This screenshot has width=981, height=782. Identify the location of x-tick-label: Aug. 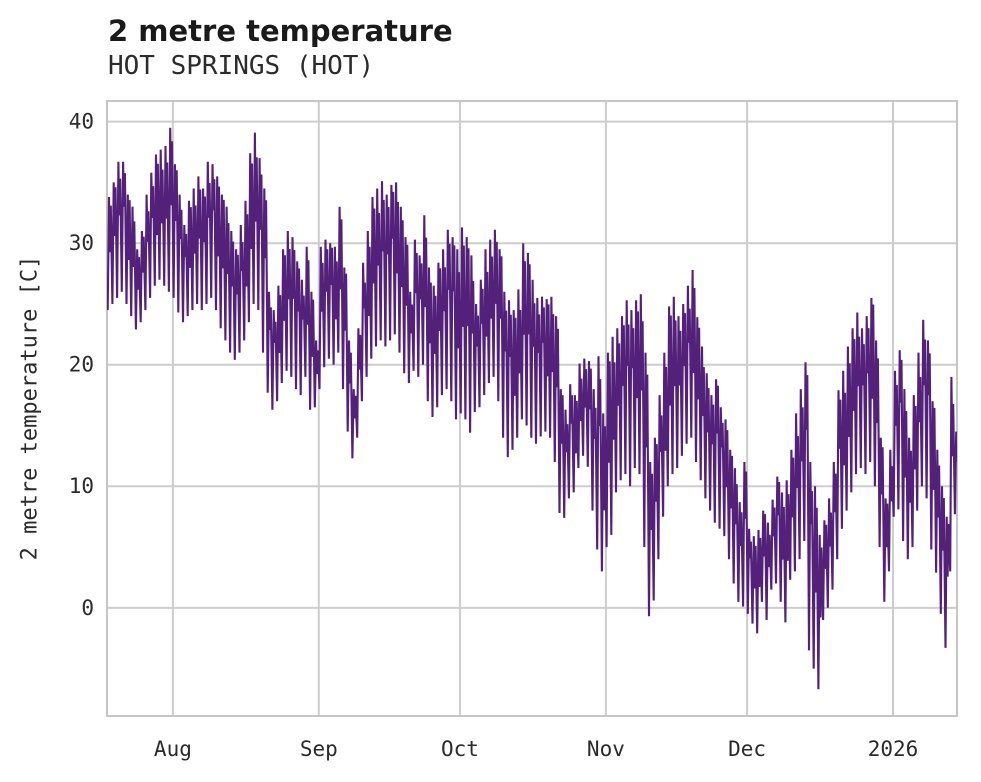
(173, 749).